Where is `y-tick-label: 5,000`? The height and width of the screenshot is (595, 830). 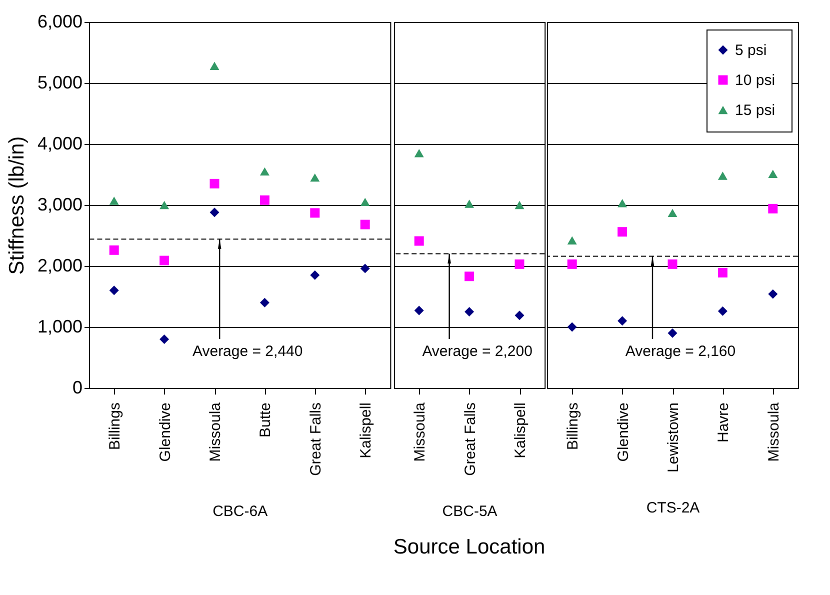 y-tick-label: 5,000 is located at coordinates (59, 82).